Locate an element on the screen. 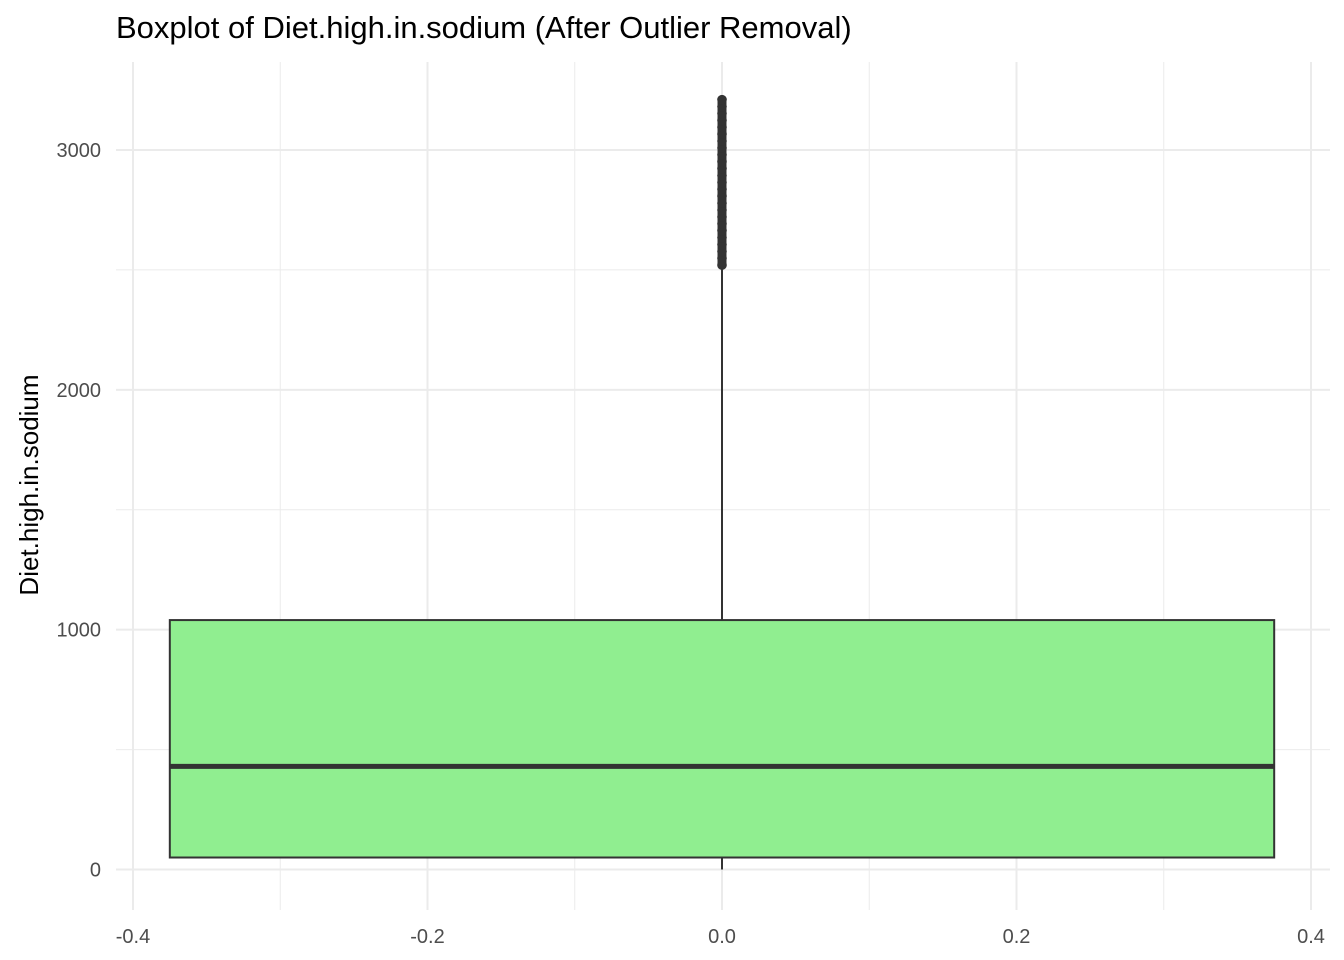 This screenshot has width=1344, height=960. y-tick-label: 1000 is located at coordinates (79, 631).